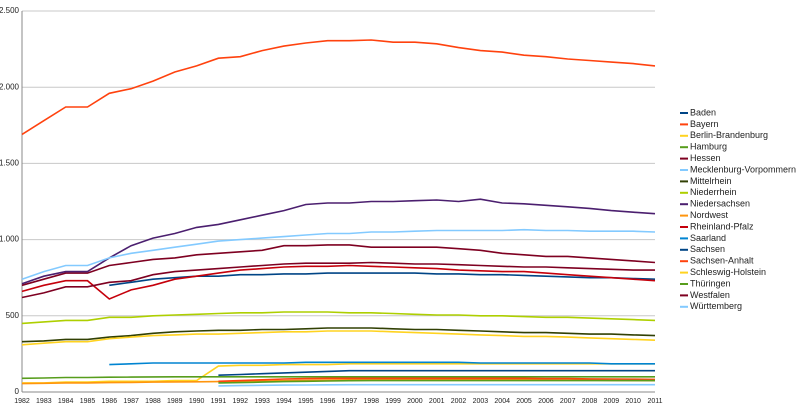  What do you see at coordinates (711, 181) in the screenshot?
I see `legend-label: Mittelrhein` at bounding box center [711, 181].